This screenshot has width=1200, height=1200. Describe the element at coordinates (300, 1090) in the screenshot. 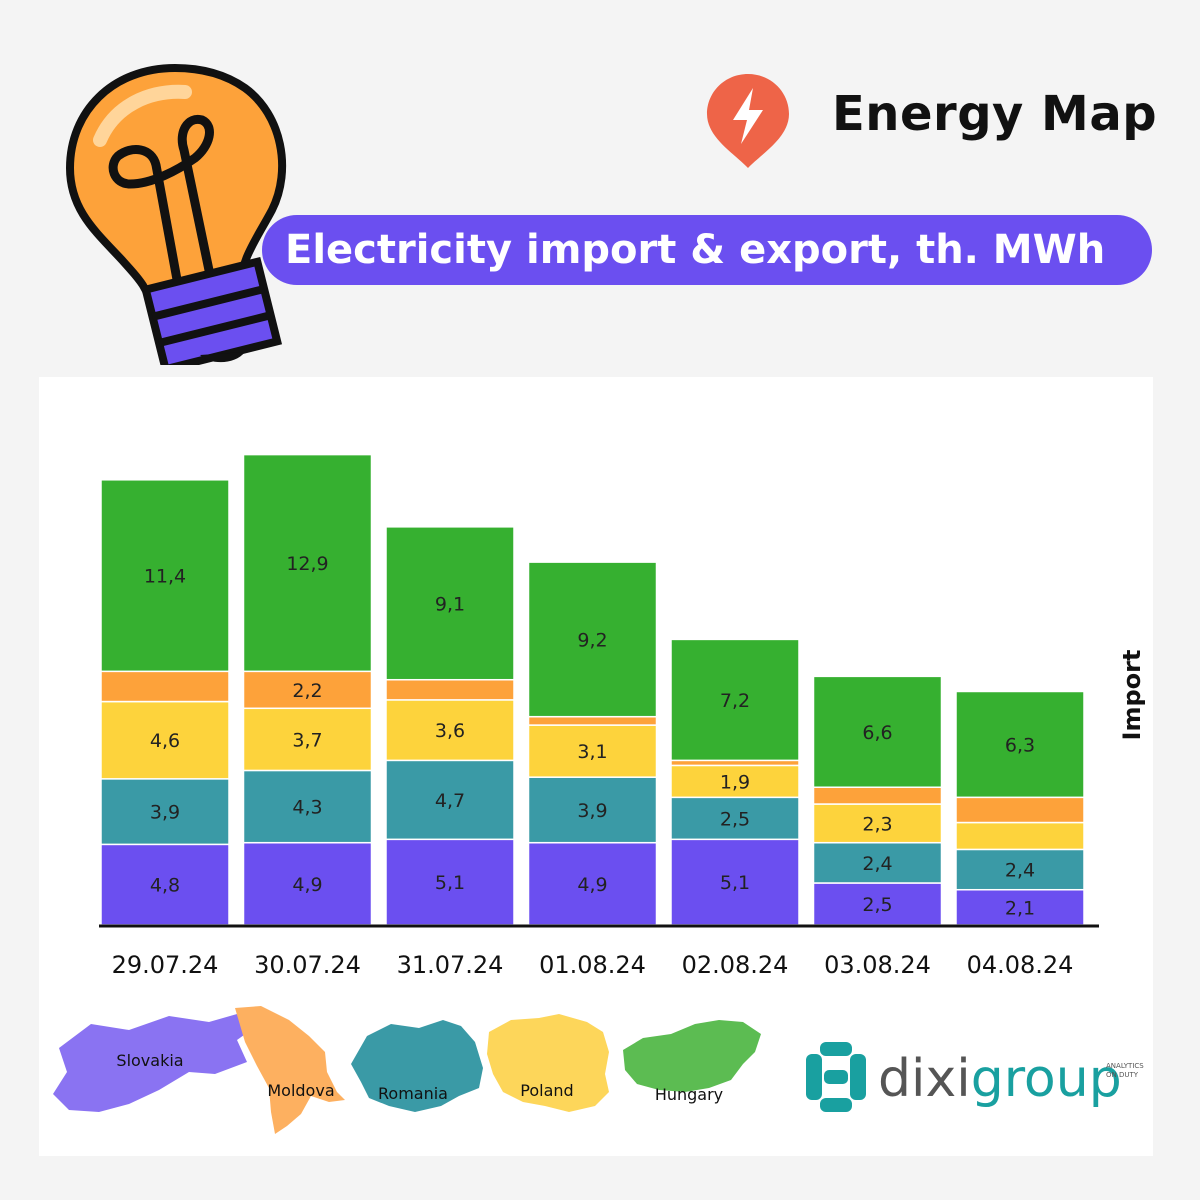

I see `legend-label: Moldova` at that location.